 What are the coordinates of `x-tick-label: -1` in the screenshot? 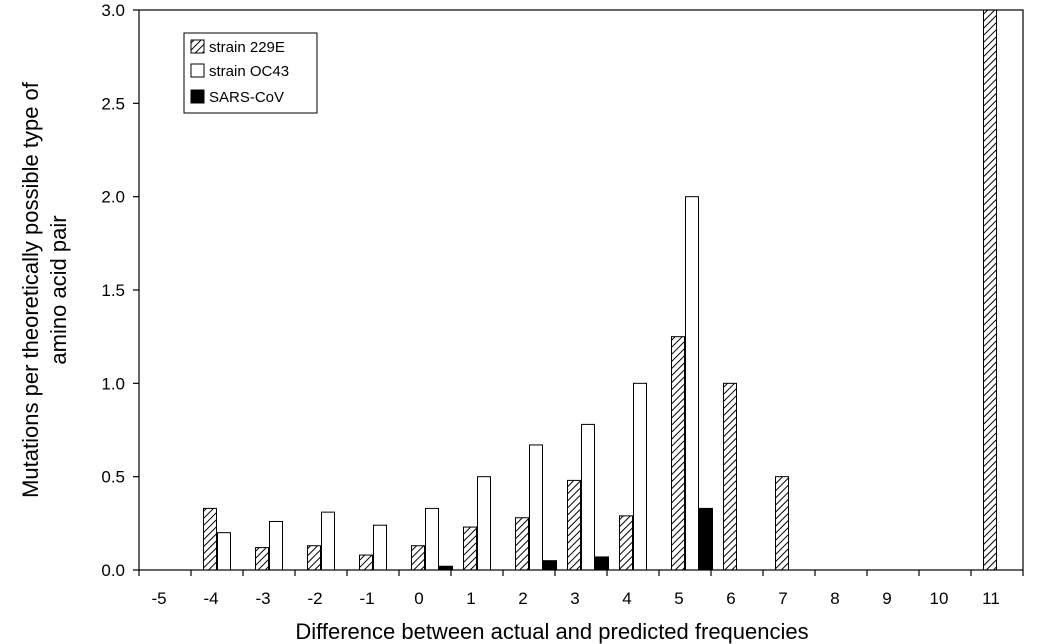 It's located at (366, 598).